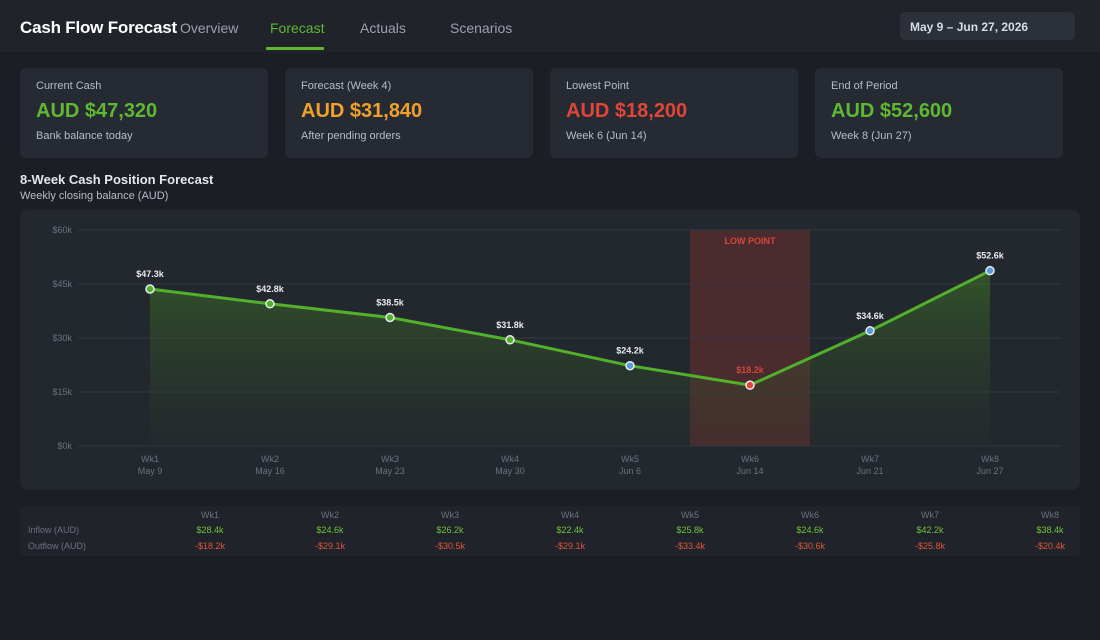 This screenshot has height=640, width=1100. I want to click on data-label: $52.6k, so click(990, 256).